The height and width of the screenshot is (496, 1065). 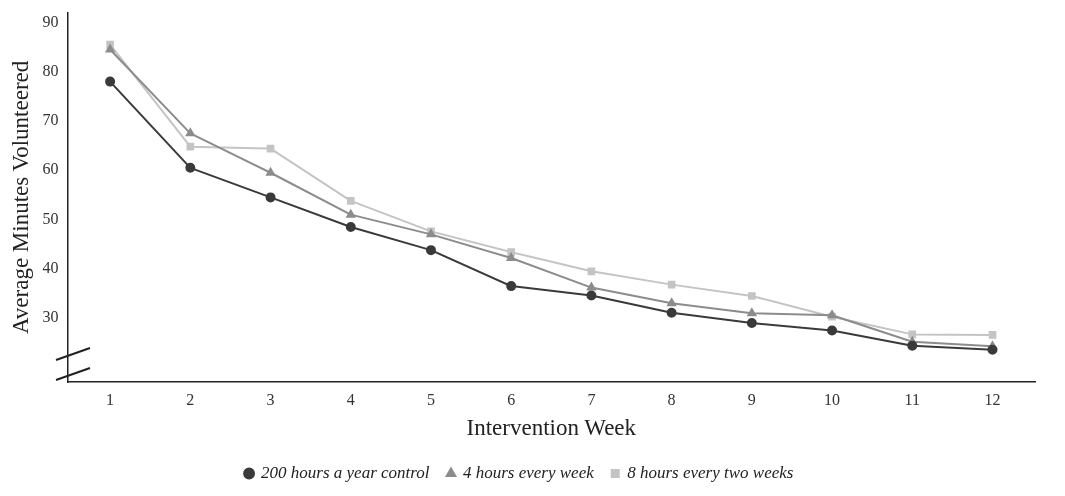 I want to click on x-axis-title: Intervention Week, so click(x=551, y=428).